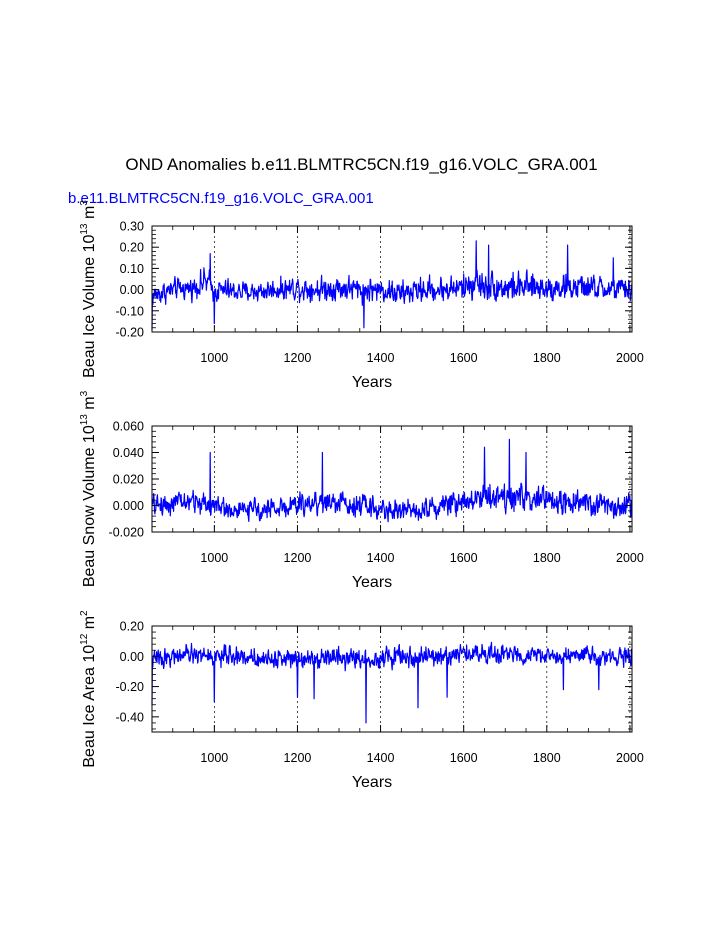 The width and height of the screenshot is (723, 935). What do you see at coordinates (132, 227) in the screenshot?
I see `y-tick-label: 0.30` at bounding box center [132, 227].